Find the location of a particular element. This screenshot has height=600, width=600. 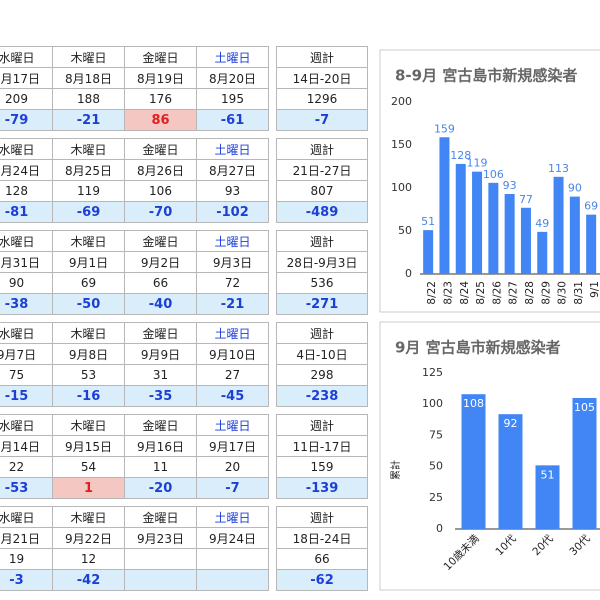

total-range: 14日-20日 is located at coordinates (322, 78).